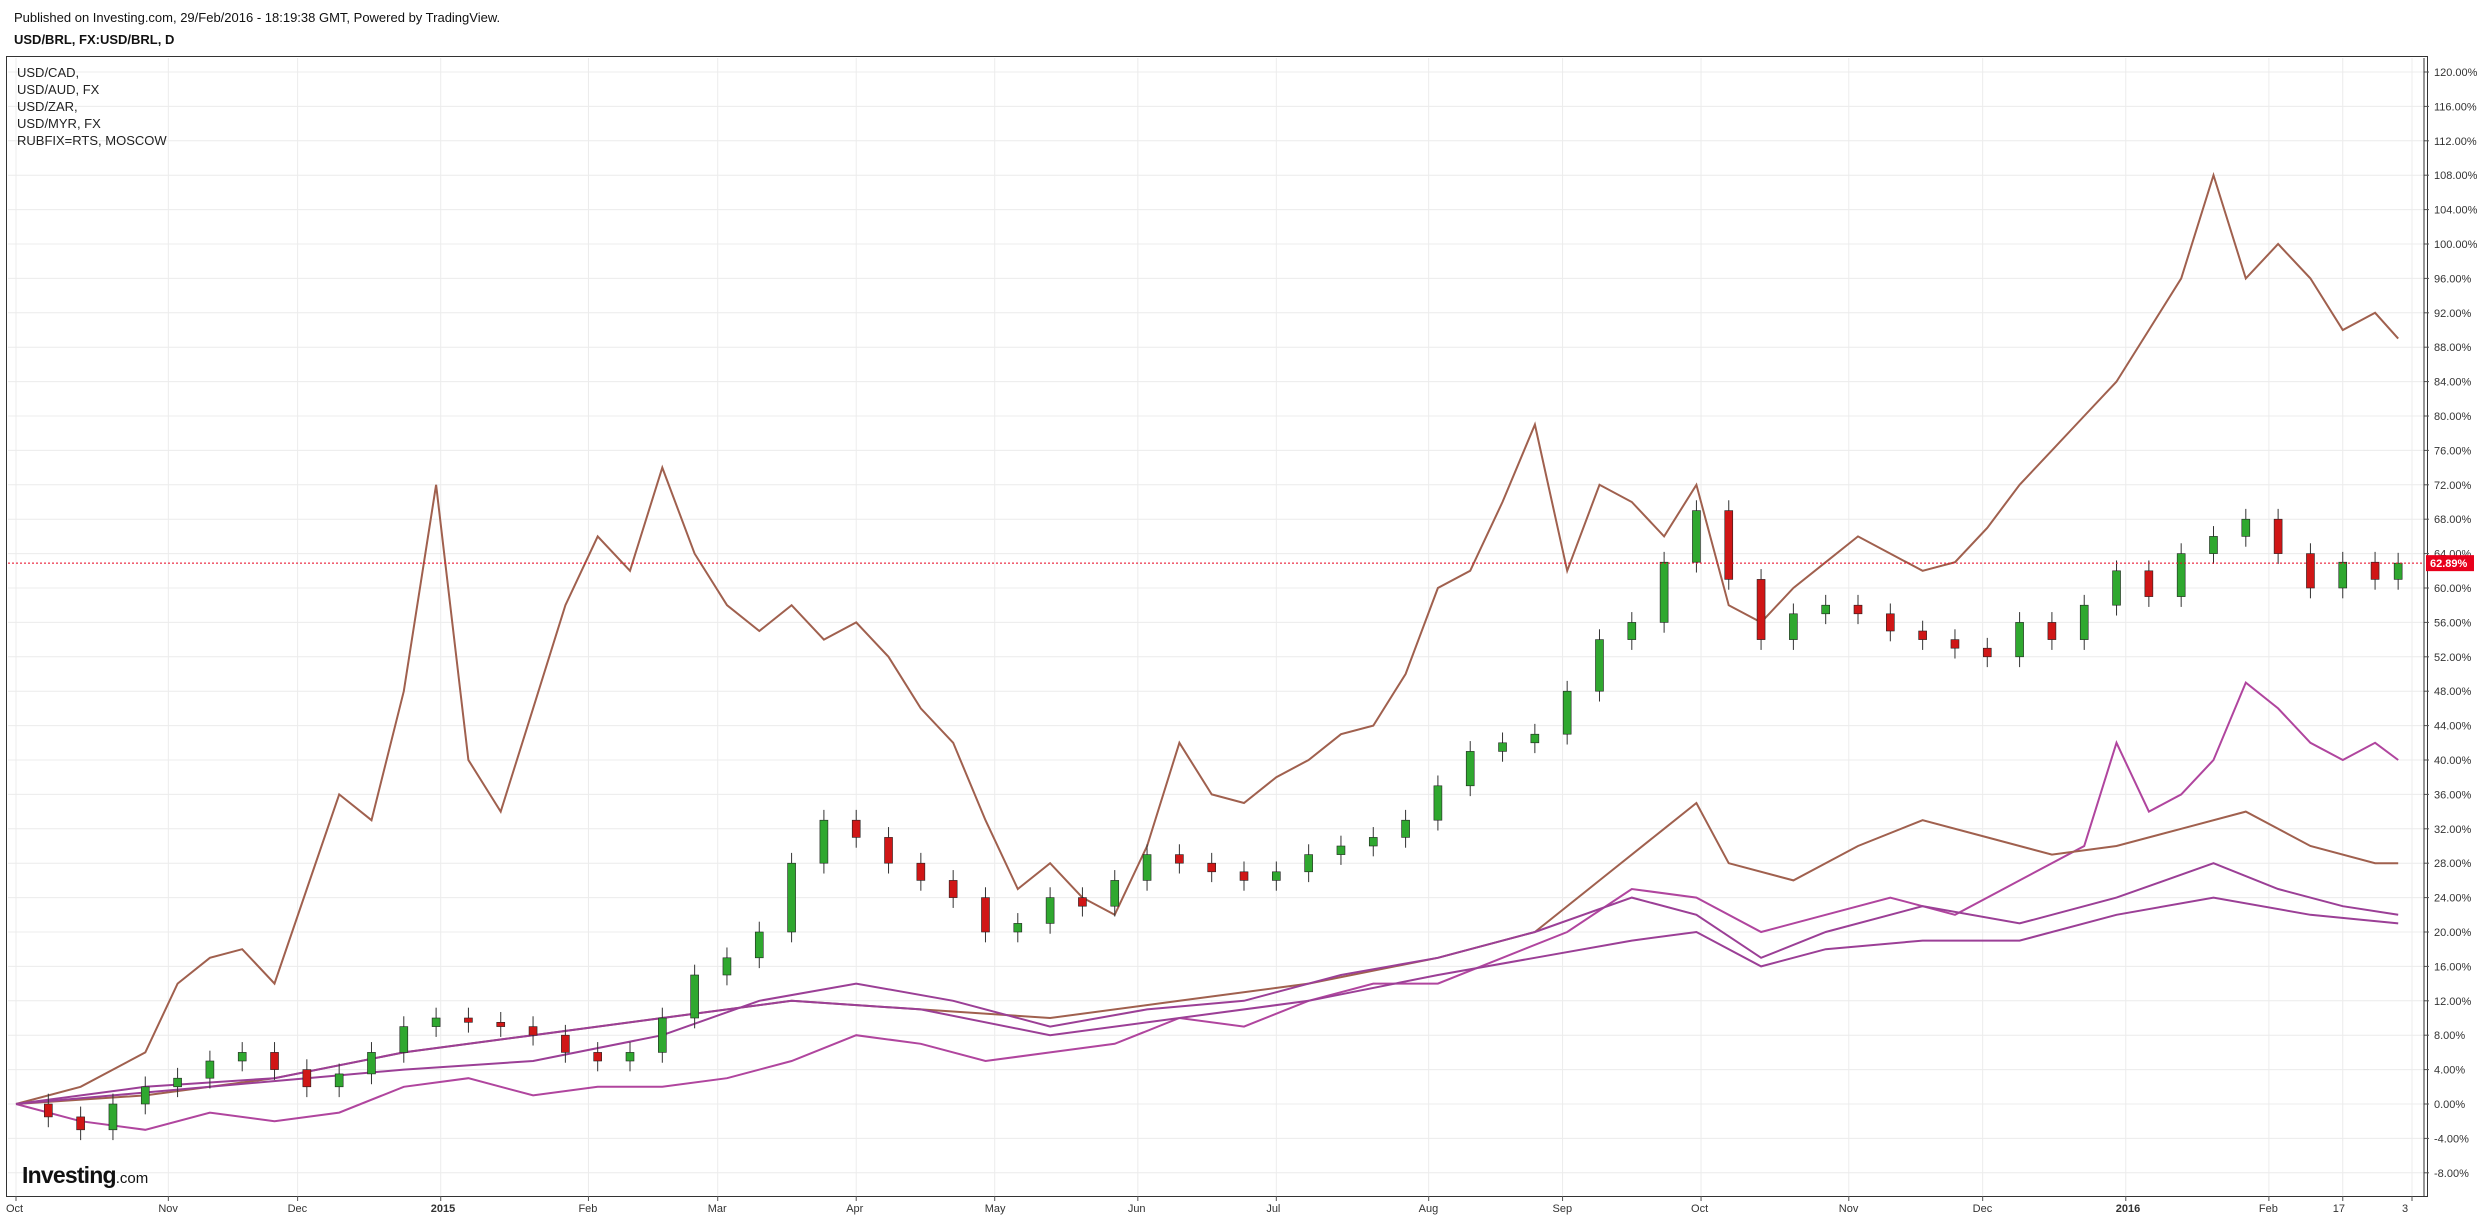 Image resolution: width=2484 pixels, height=1220 pixels. I want to click on x-tick-label: 17, so click(2339, 1209).